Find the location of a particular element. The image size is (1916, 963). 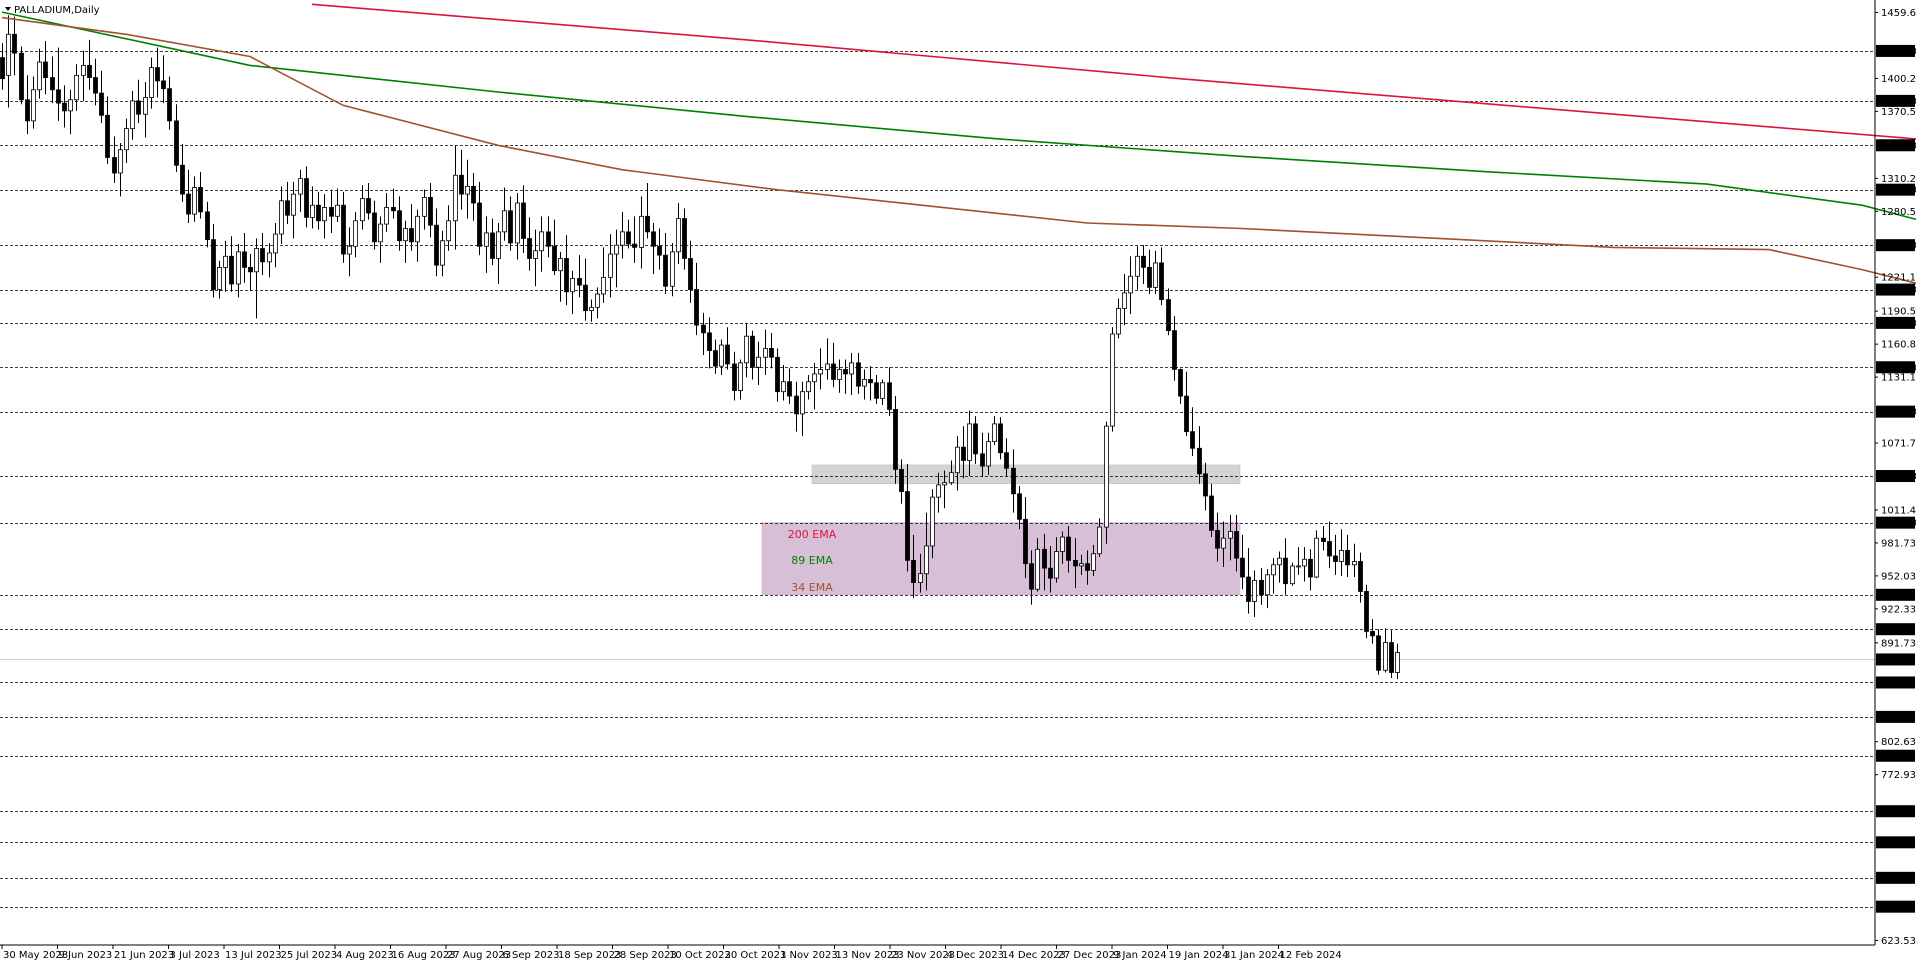

time-tick-label: 18 Sep 2023 is located at coordinates (589, 955).